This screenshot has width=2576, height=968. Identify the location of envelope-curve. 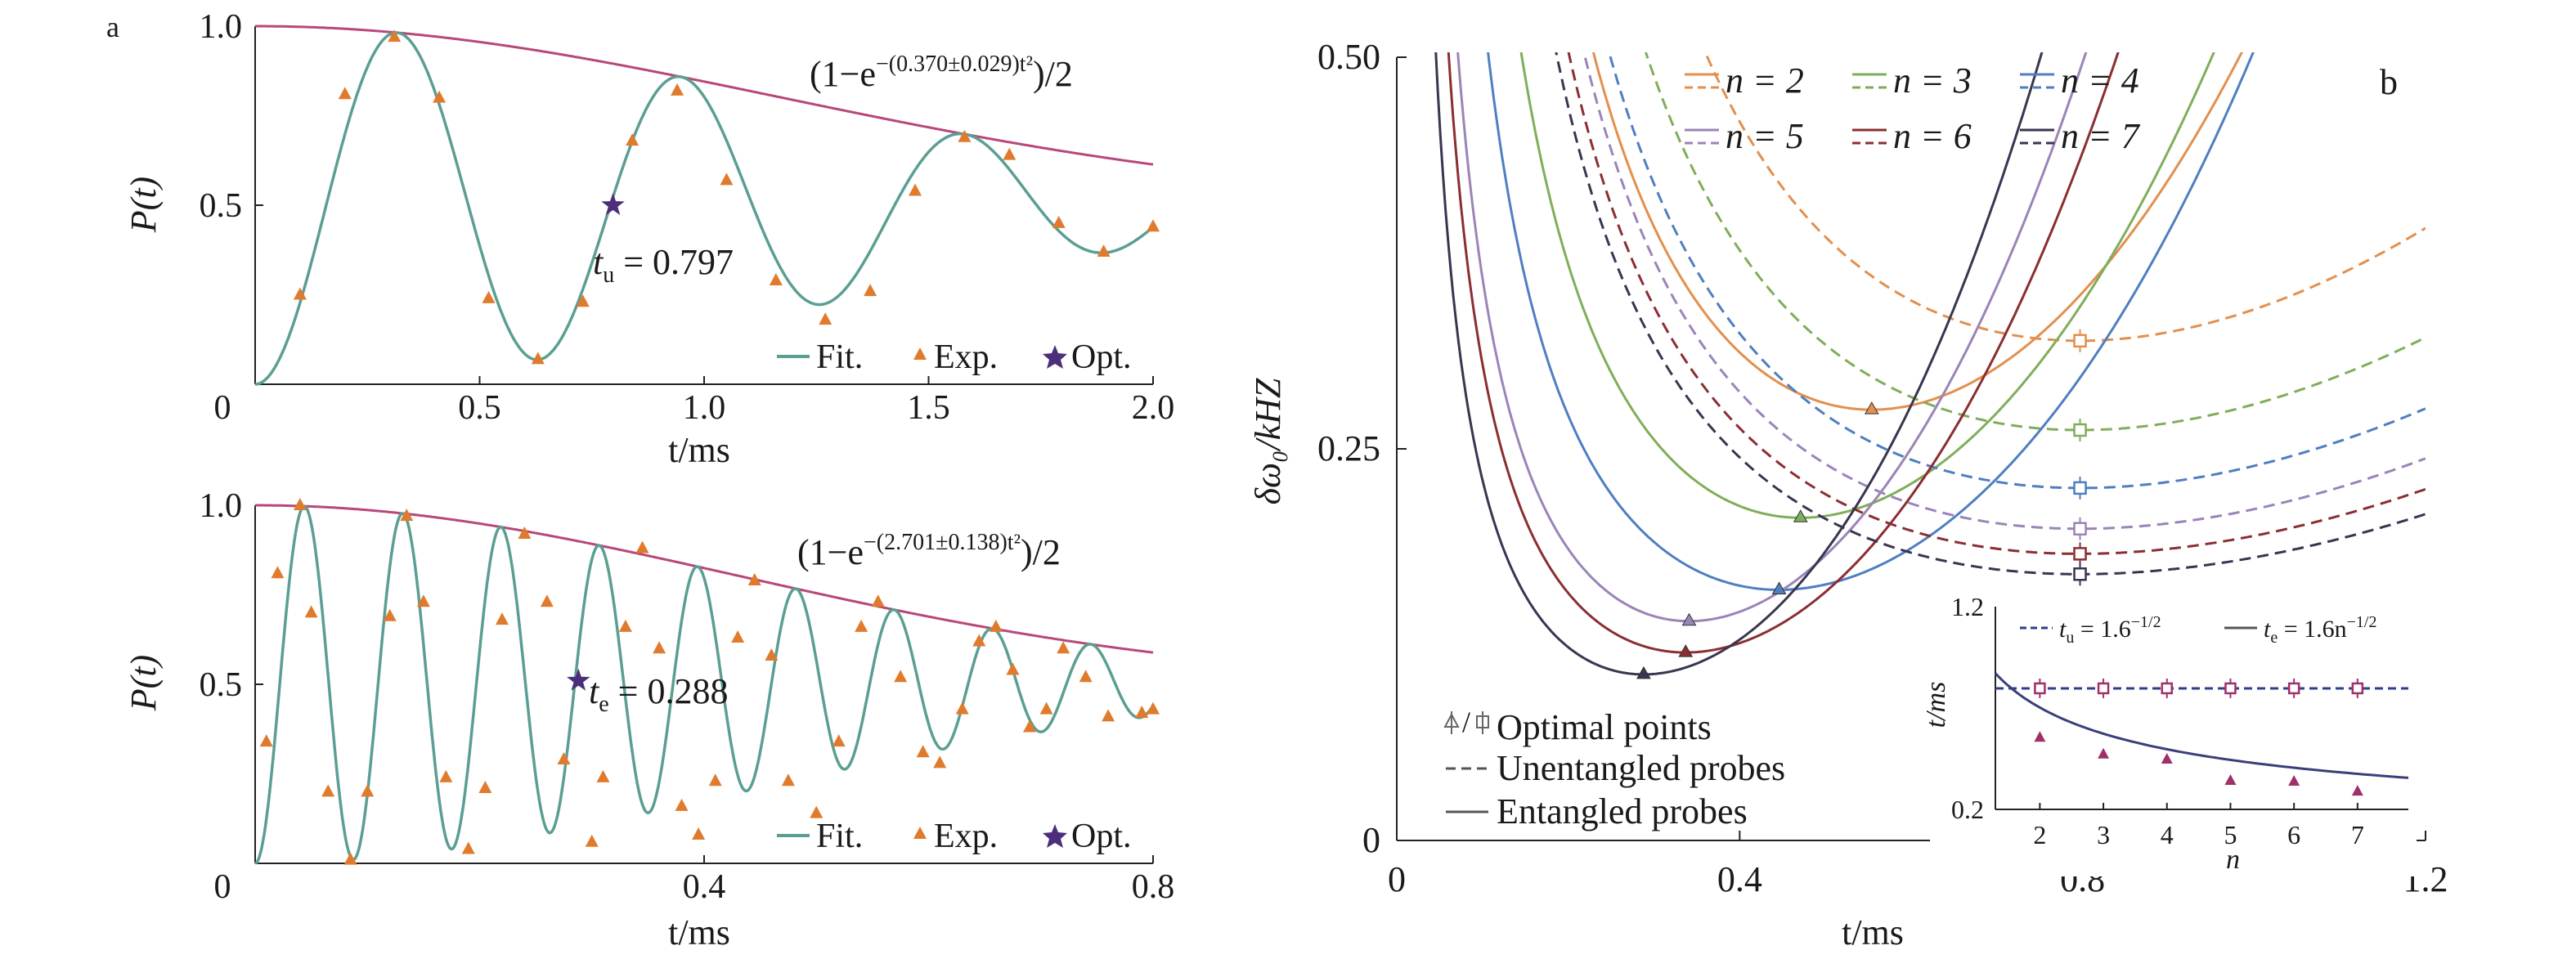
(704, 95).